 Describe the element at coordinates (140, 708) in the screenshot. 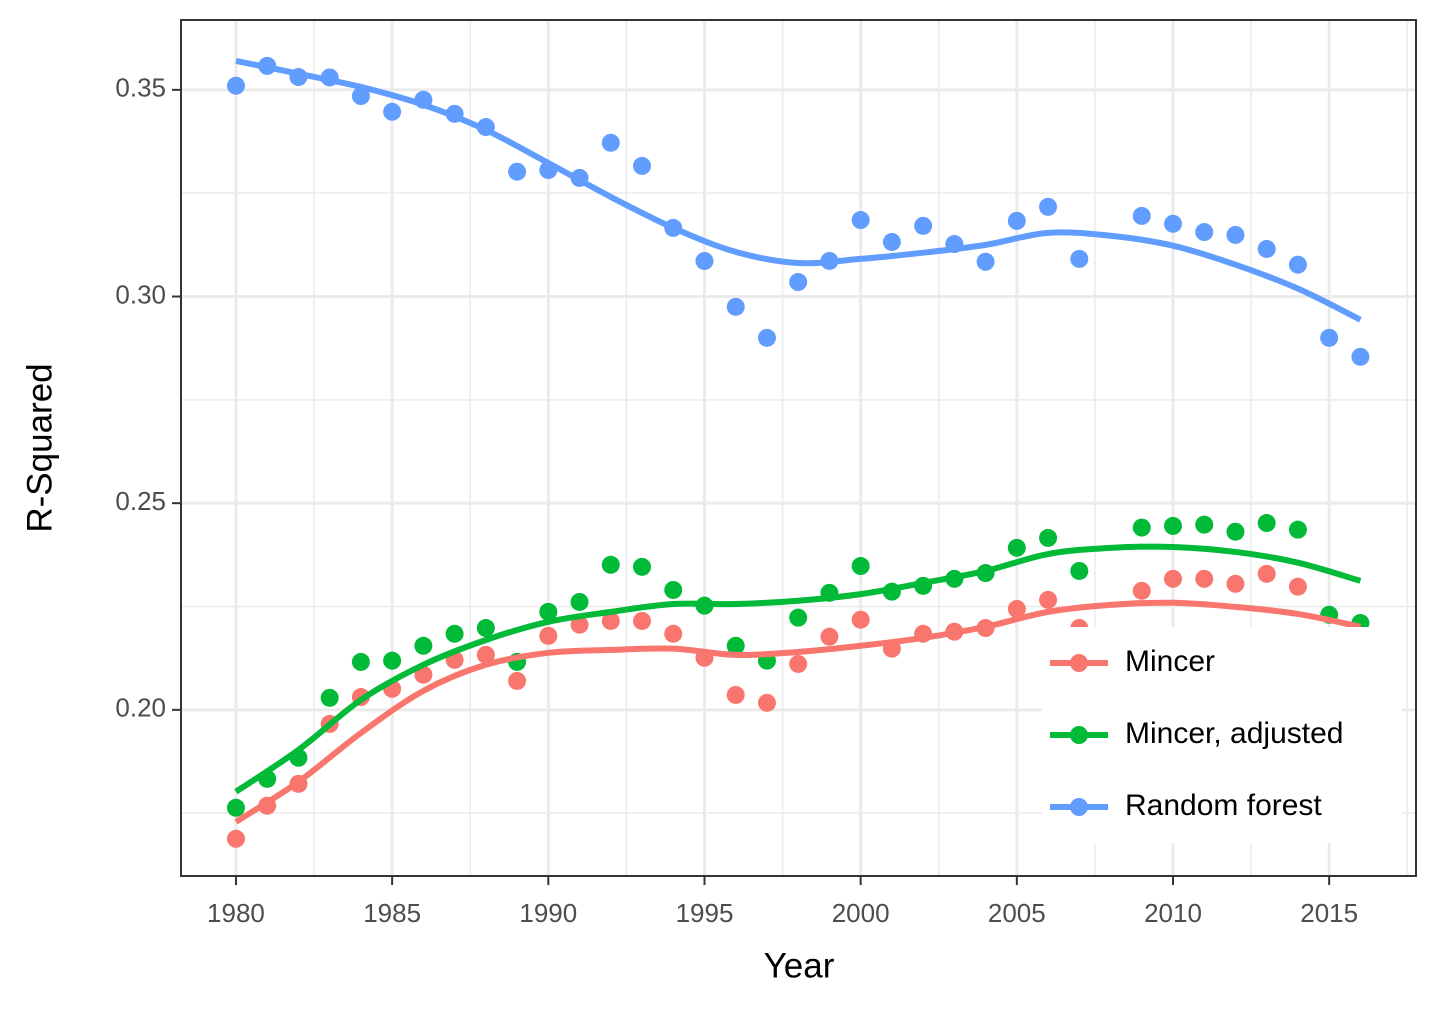

I see `y-tick-label: 0.20` at that location.